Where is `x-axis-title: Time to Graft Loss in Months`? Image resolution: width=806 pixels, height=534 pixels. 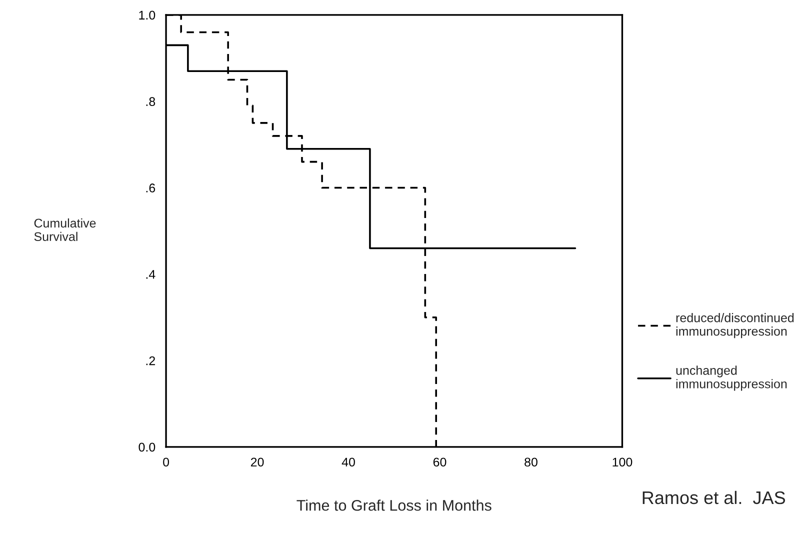
x-axis-title: Time to Graft Loss in Months is located at coordinates (394, 505).